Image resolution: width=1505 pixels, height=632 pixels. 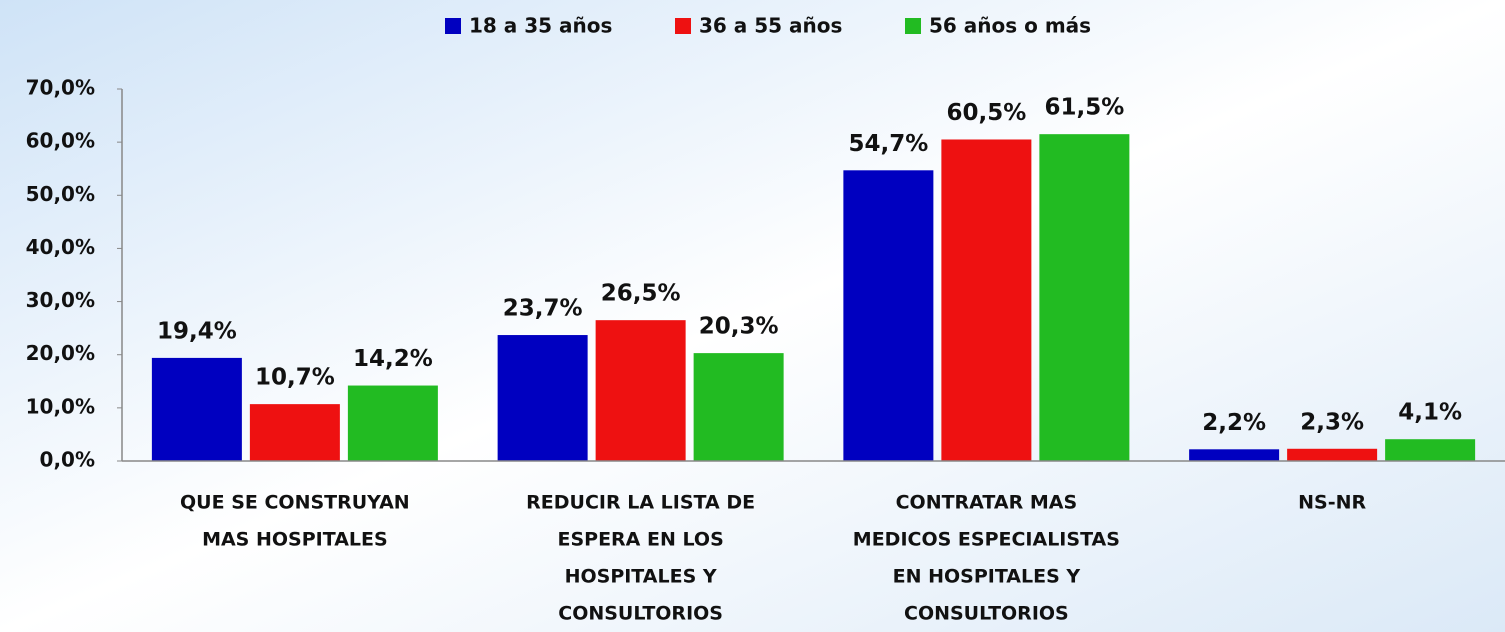 I want to click on y-tick-label: 30,0%, so click(x=60, y=300).